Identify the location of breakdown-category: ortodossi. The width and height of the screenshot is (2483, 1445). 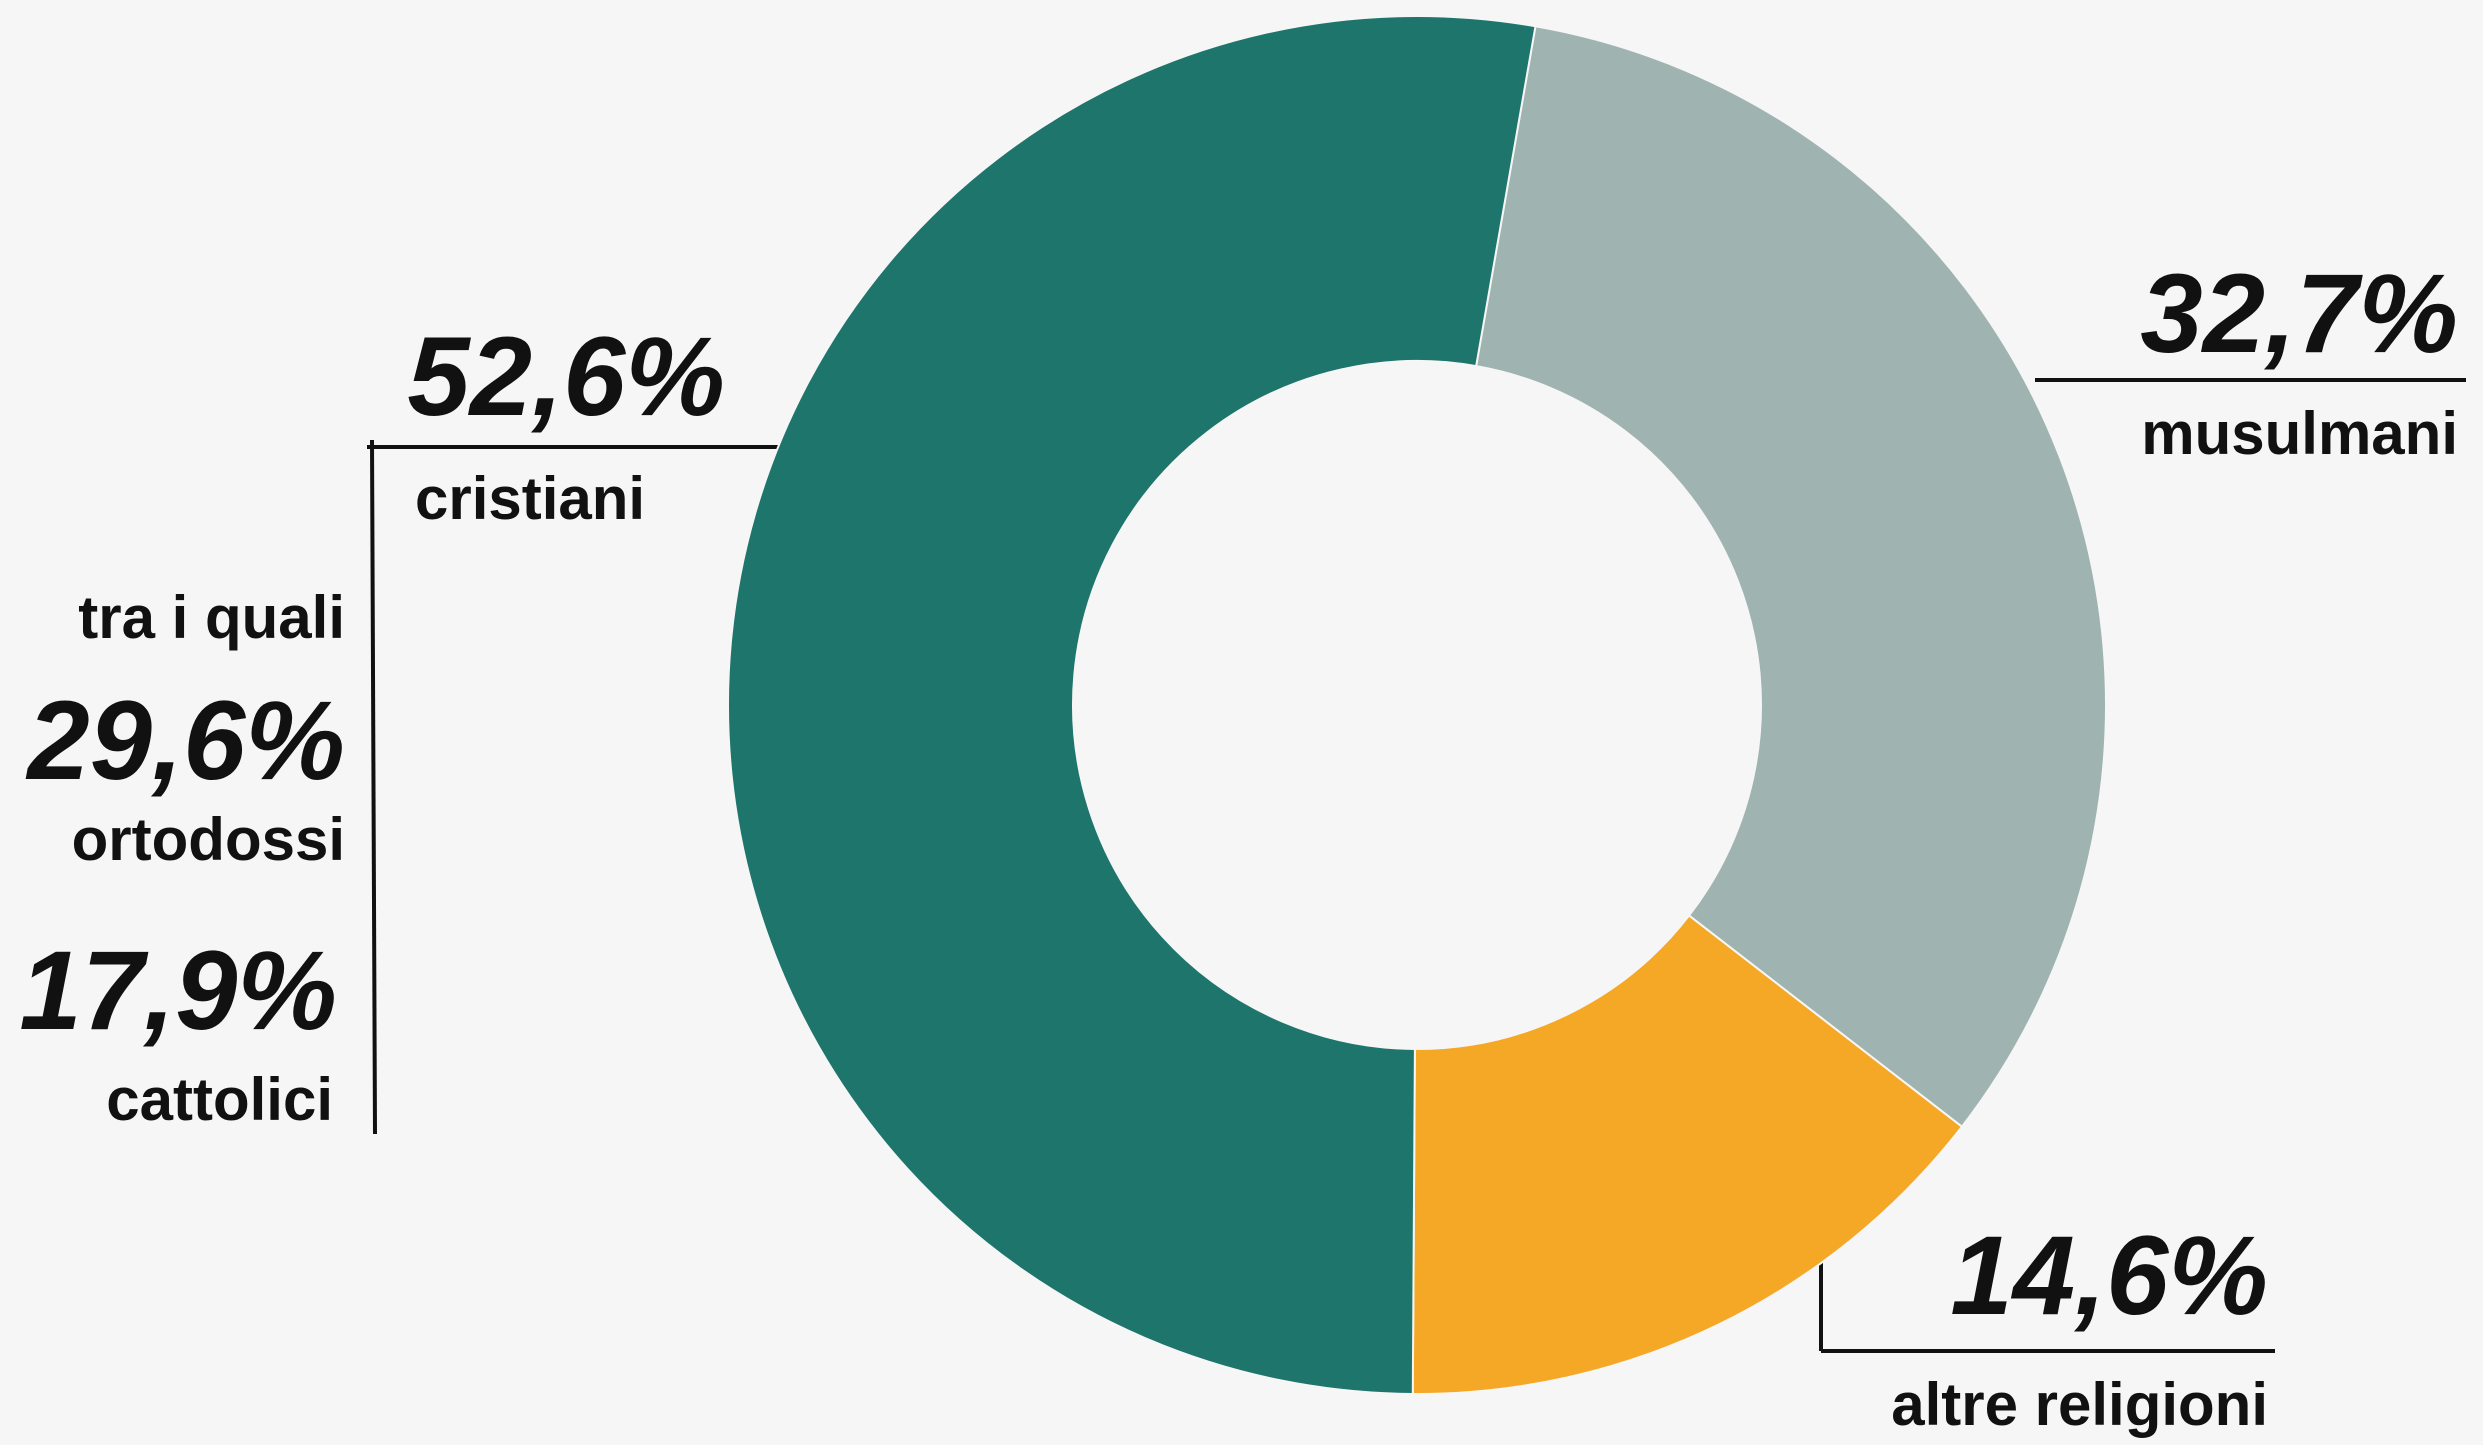
(208, 839).